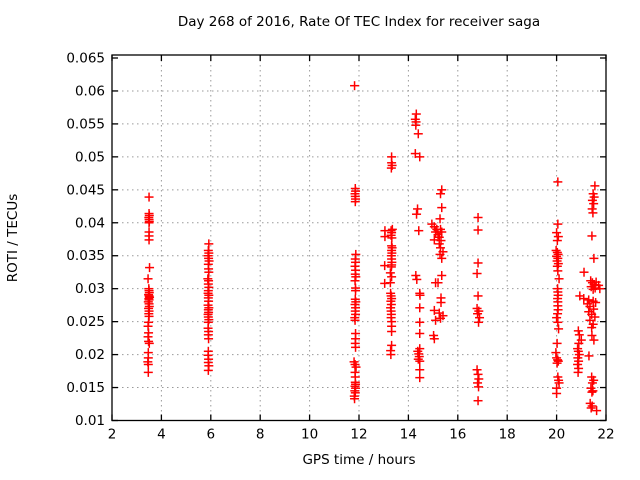 The image size is (640, 480). I want to click on x-tick-label: 8, so click(260, 435).